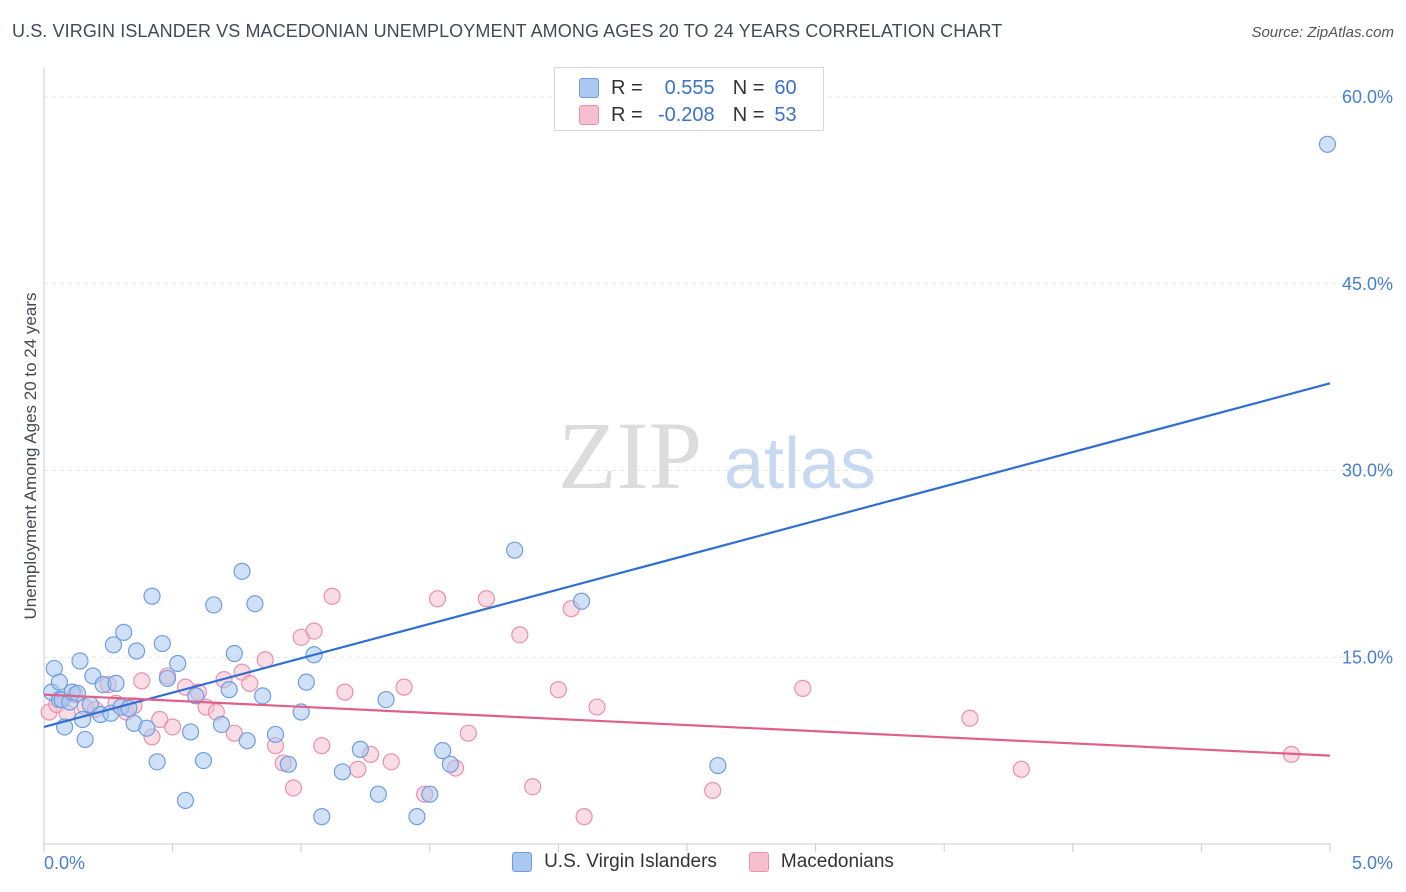  Describe the element at coordinates (785, 87) in the screenshot. I see `legend-n-value: 60` at that location.